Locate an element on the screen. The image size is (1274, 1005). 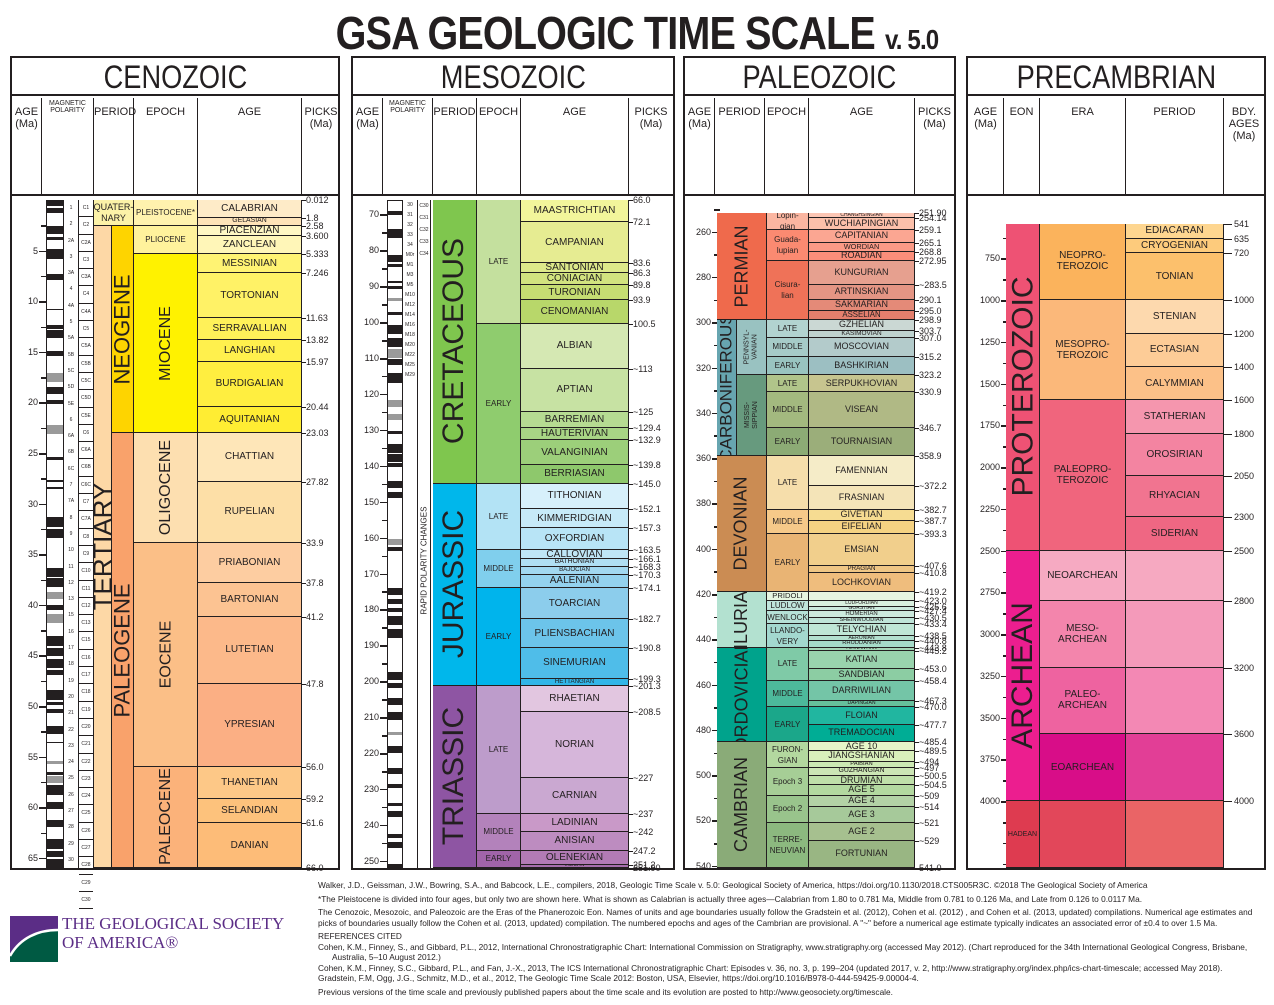
column-header: AGE is located at coordinates (250, 146).